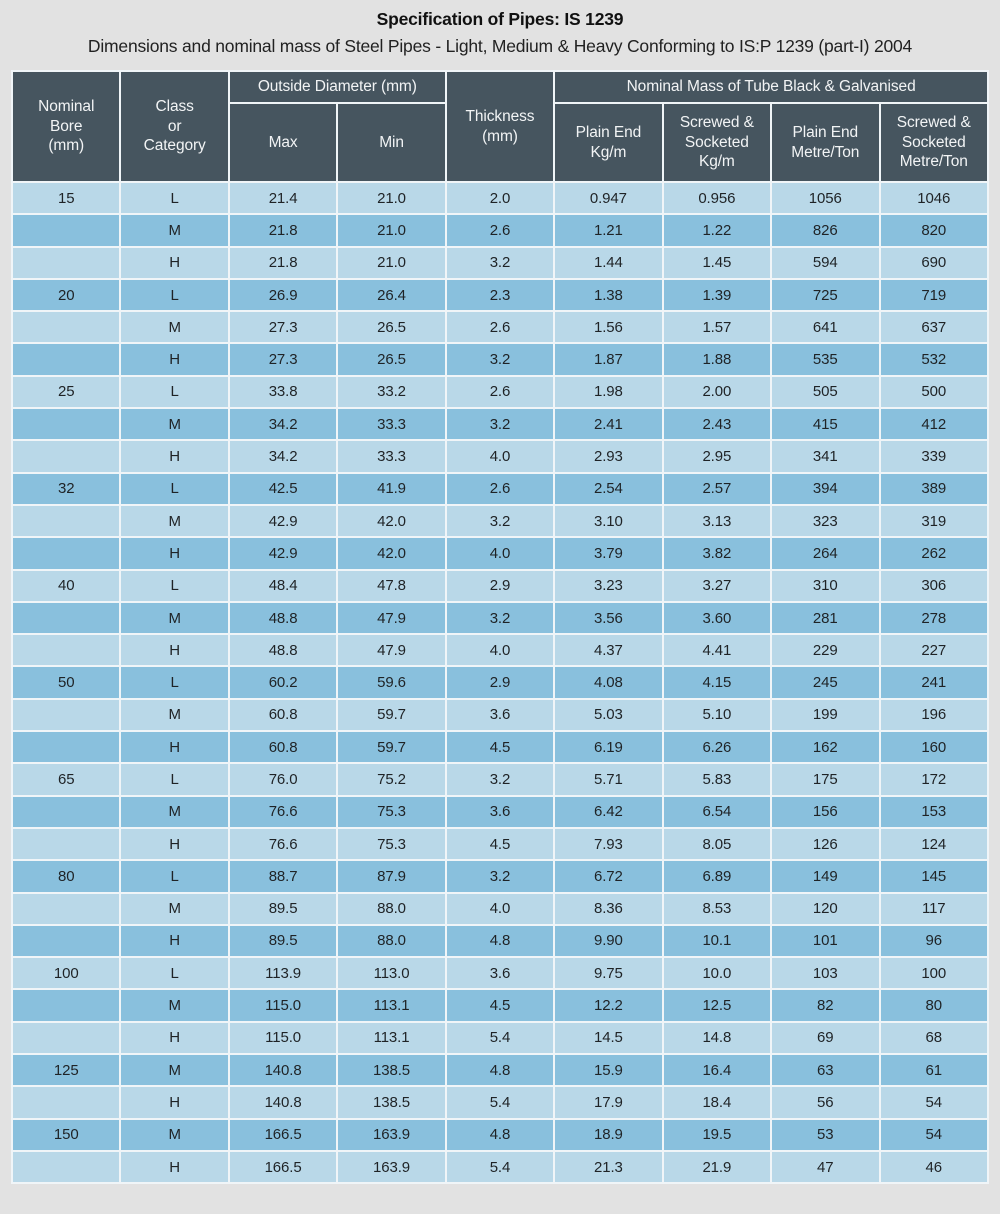  Describe the element at coordinates (825, 456) in the screenshot. I see `cell-plain-end-metre-ton: 341` at that location.